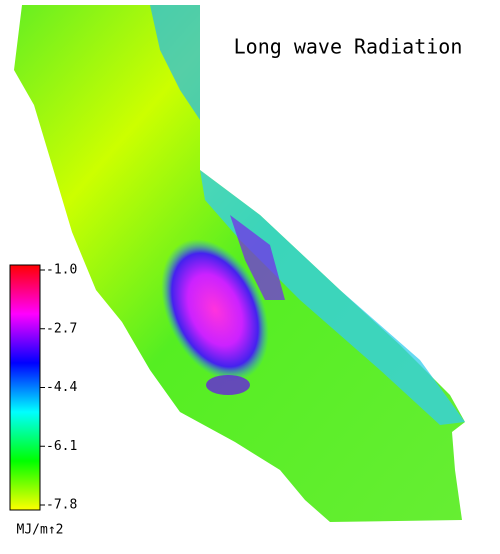 The height and width of the screenshot is (554, 500). I want to click on sierra-ridge, so click(257, 257).